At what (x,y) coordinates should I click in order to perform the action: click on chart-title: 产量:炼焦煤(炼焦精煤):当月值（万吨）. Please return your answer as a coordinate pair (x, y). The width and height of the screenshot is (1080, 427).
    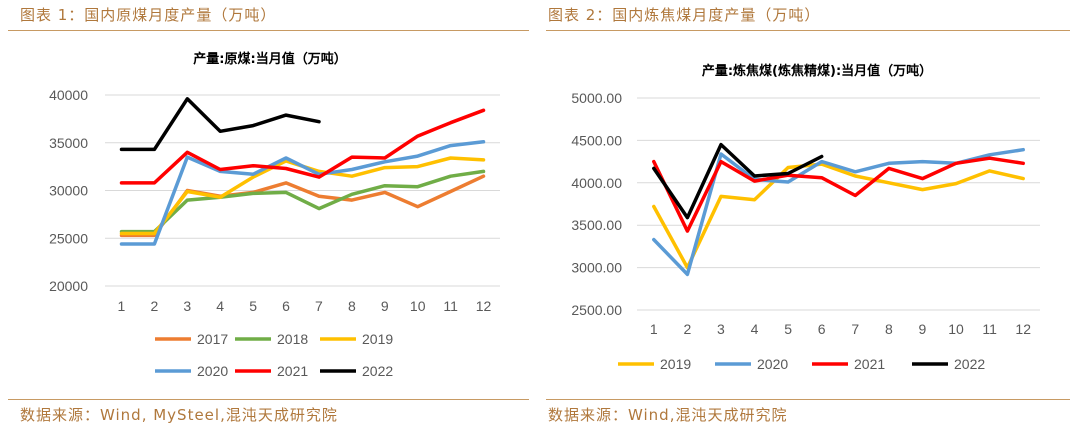
    Looking at the image, I should click on (817, 71).